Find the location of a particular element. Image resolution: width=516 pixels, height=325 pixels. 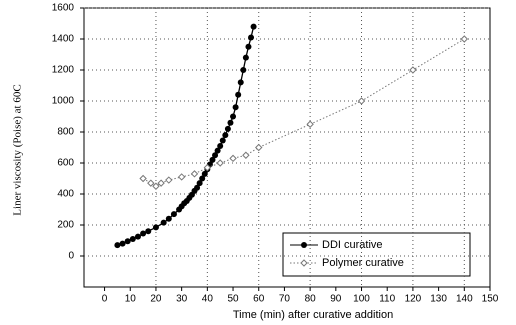

x-tick-label: 50 is located at coordinates (233, 299).